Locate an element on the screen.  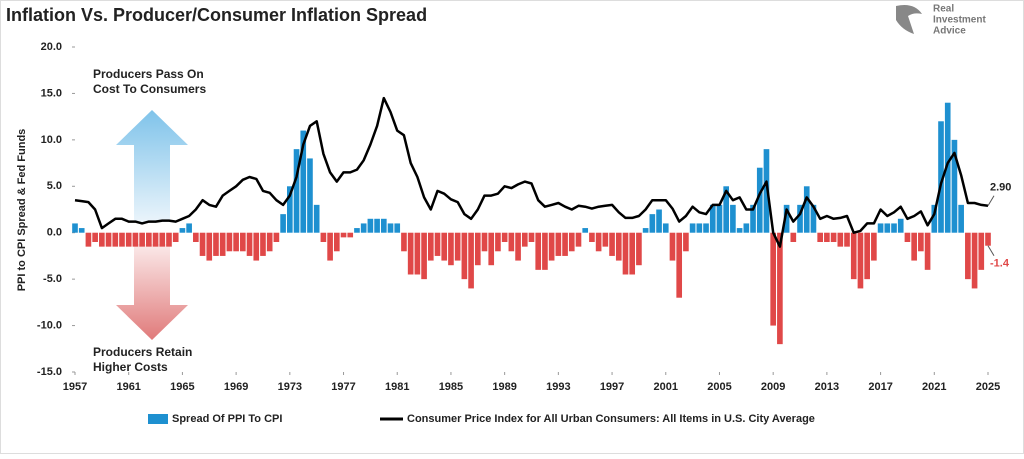
logo-text: Real is located at coordinates (943, 9).